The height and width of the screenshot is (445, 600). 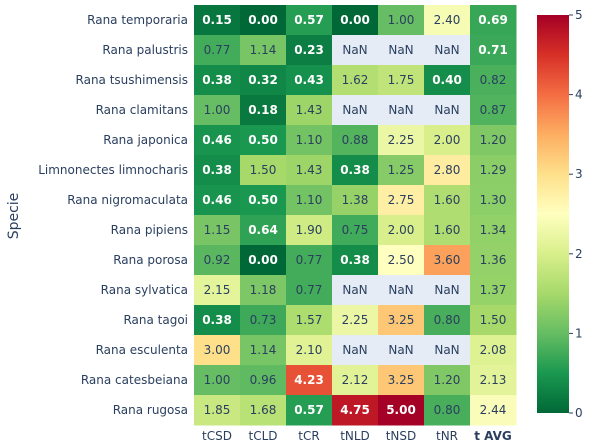 I want to click on heatmap-cell-label: 2.13, so click(x=493, y=380).